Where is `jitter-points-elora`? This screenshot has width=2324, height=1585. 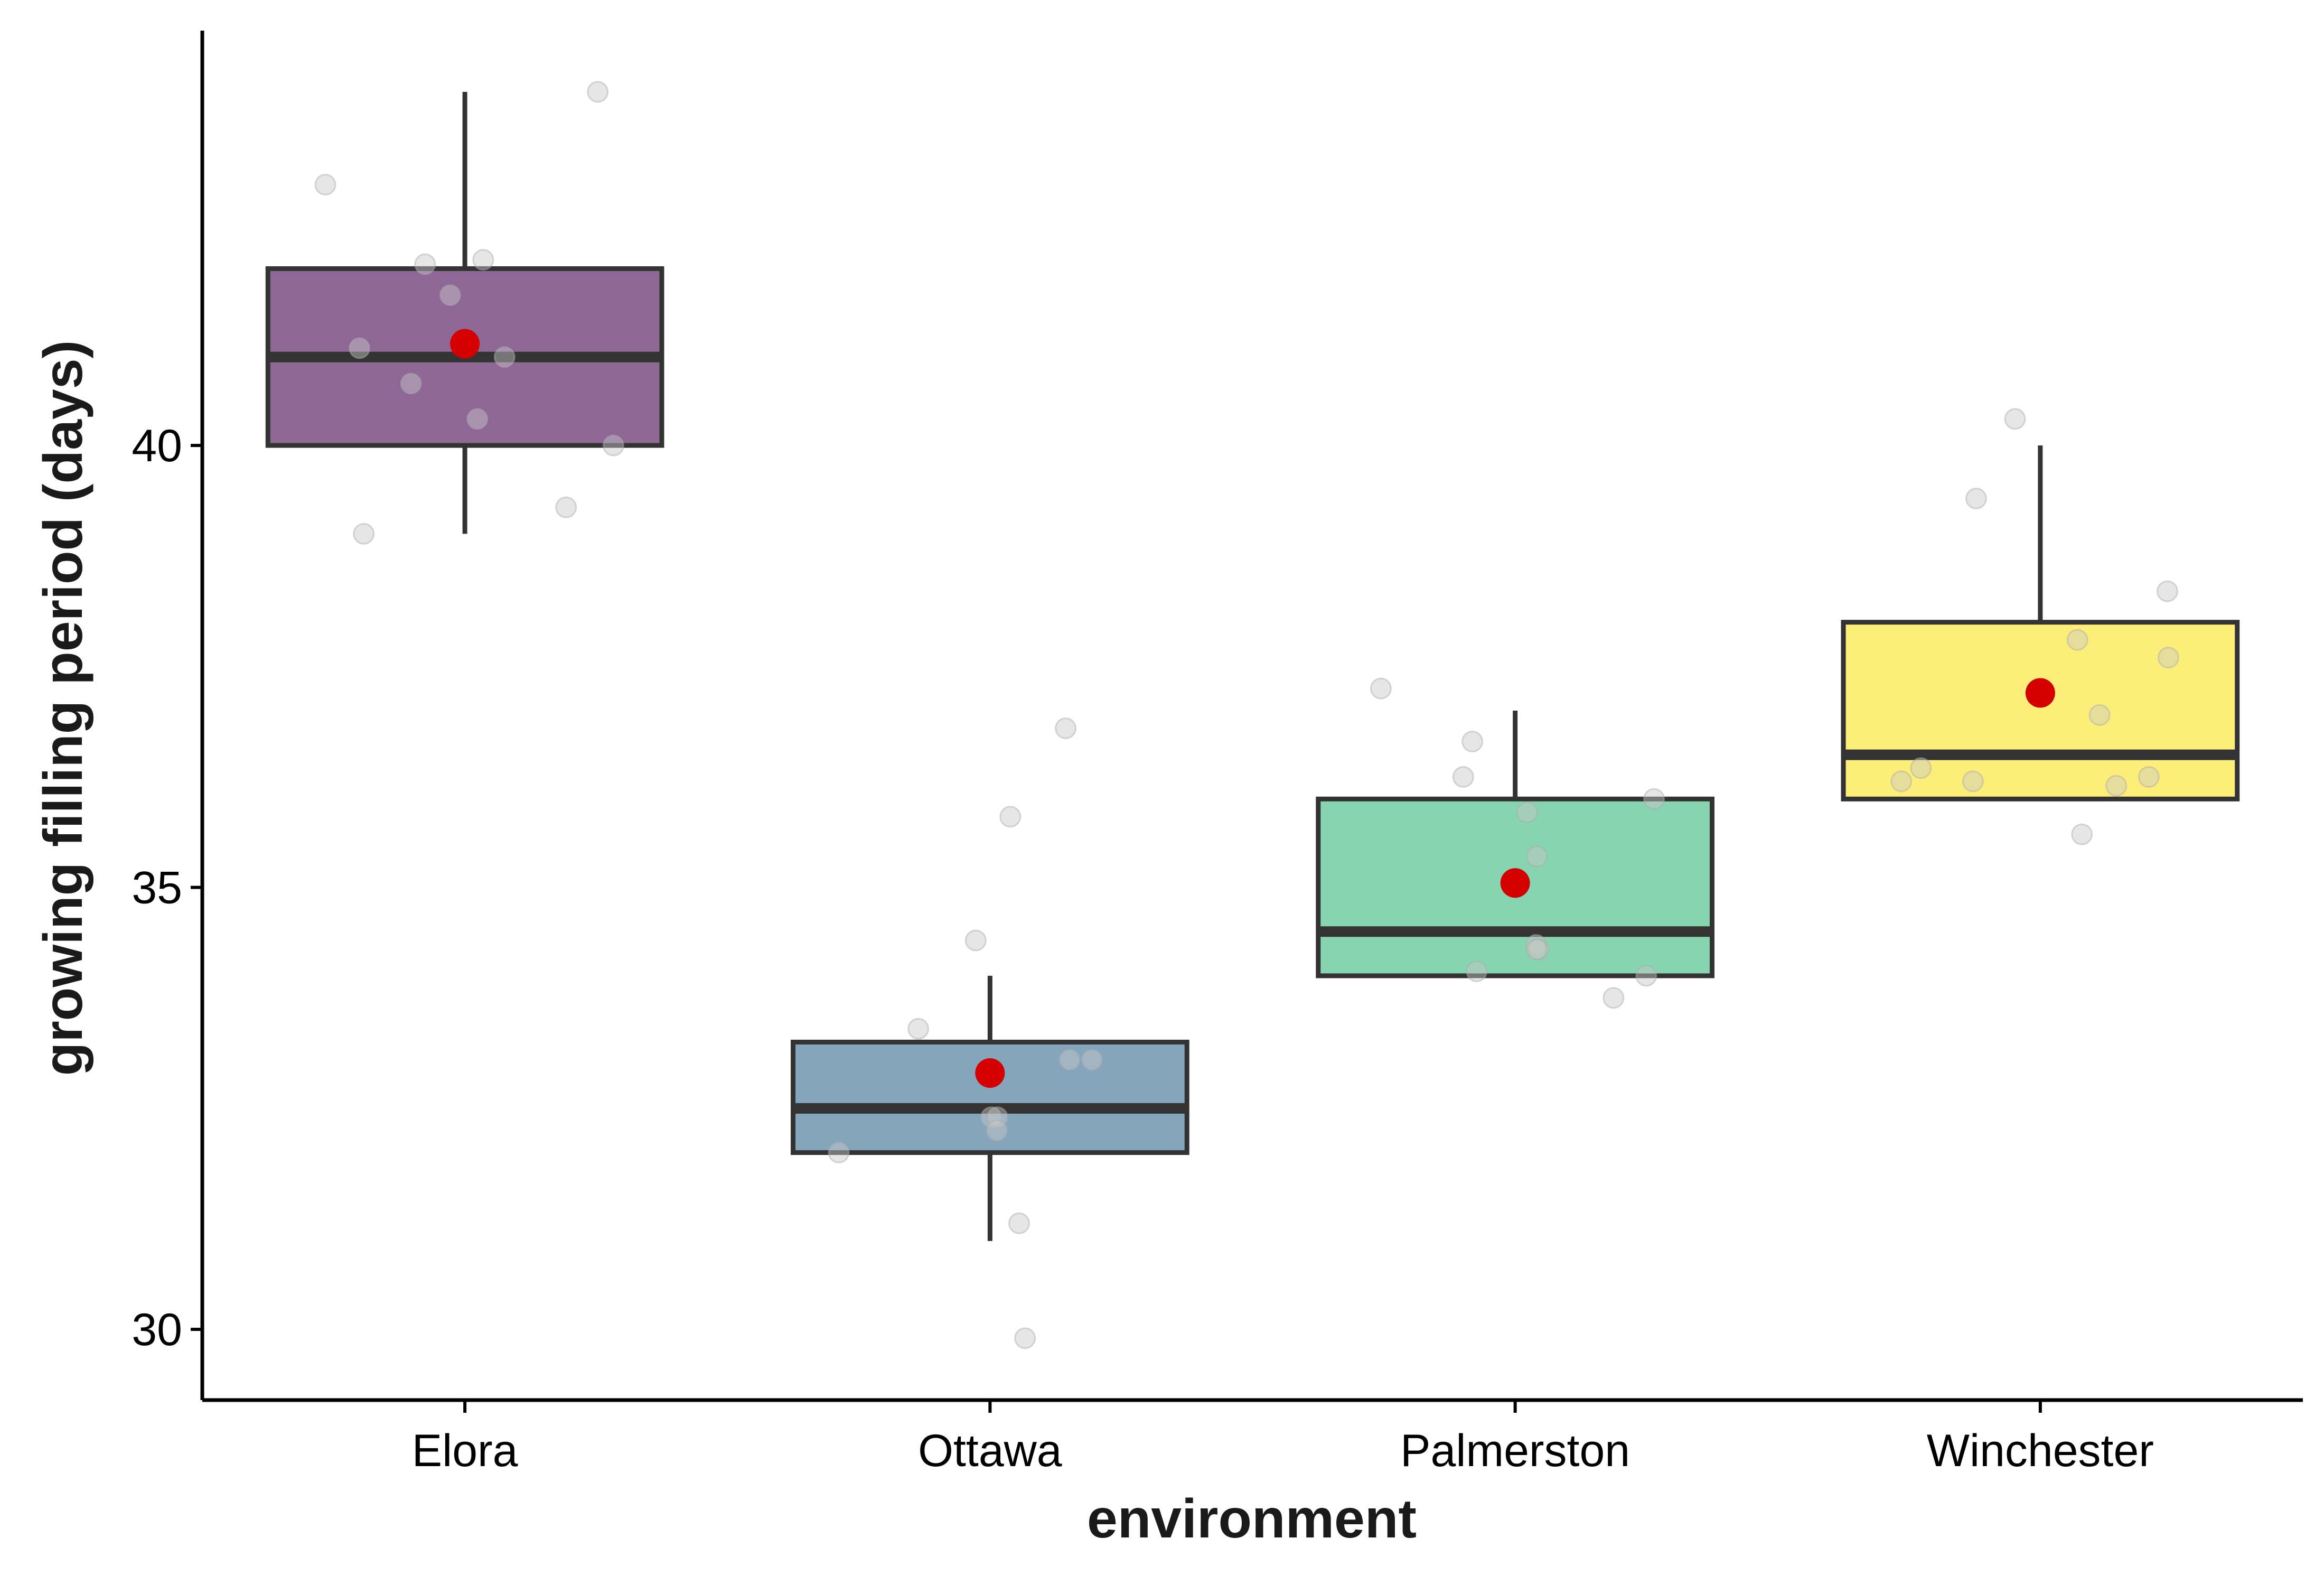
jitter-points-elora is located at coordinates (469, 313).